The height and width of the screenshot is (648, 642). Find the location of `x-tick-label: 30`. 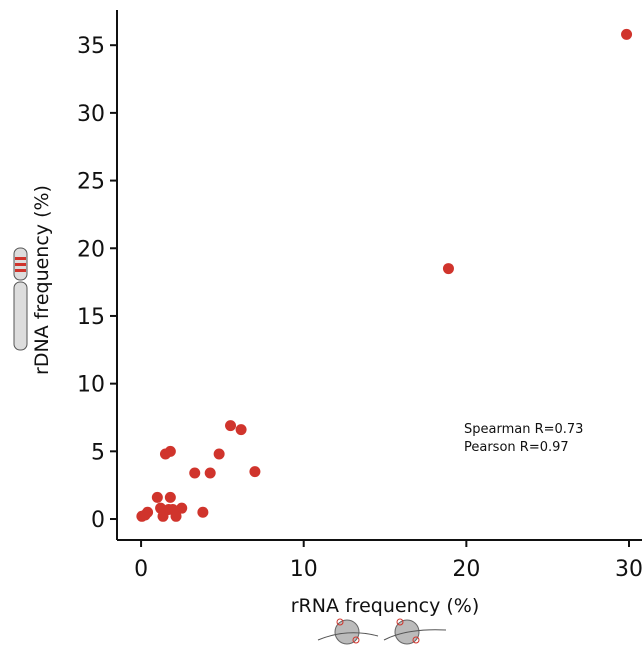

x-tick-label: 30 is located at coordinates (628, 569).